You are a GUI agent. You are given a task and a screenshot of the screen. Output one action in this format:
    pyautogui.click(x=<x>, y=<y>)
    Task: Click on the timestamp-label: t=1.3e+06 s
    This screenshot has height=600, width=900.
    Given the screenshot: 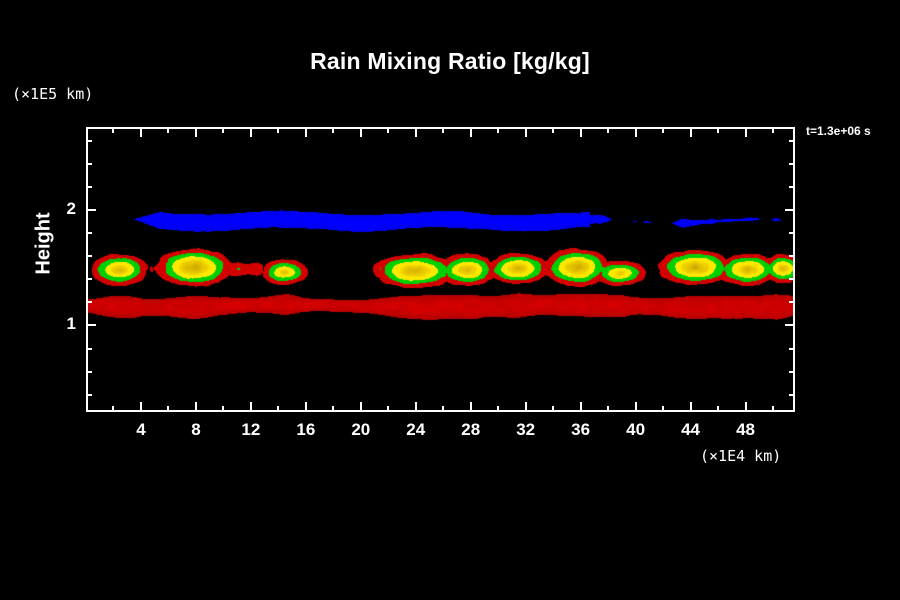 What is the action you would take?
    pyautogui.click(x=838, y=131)
    